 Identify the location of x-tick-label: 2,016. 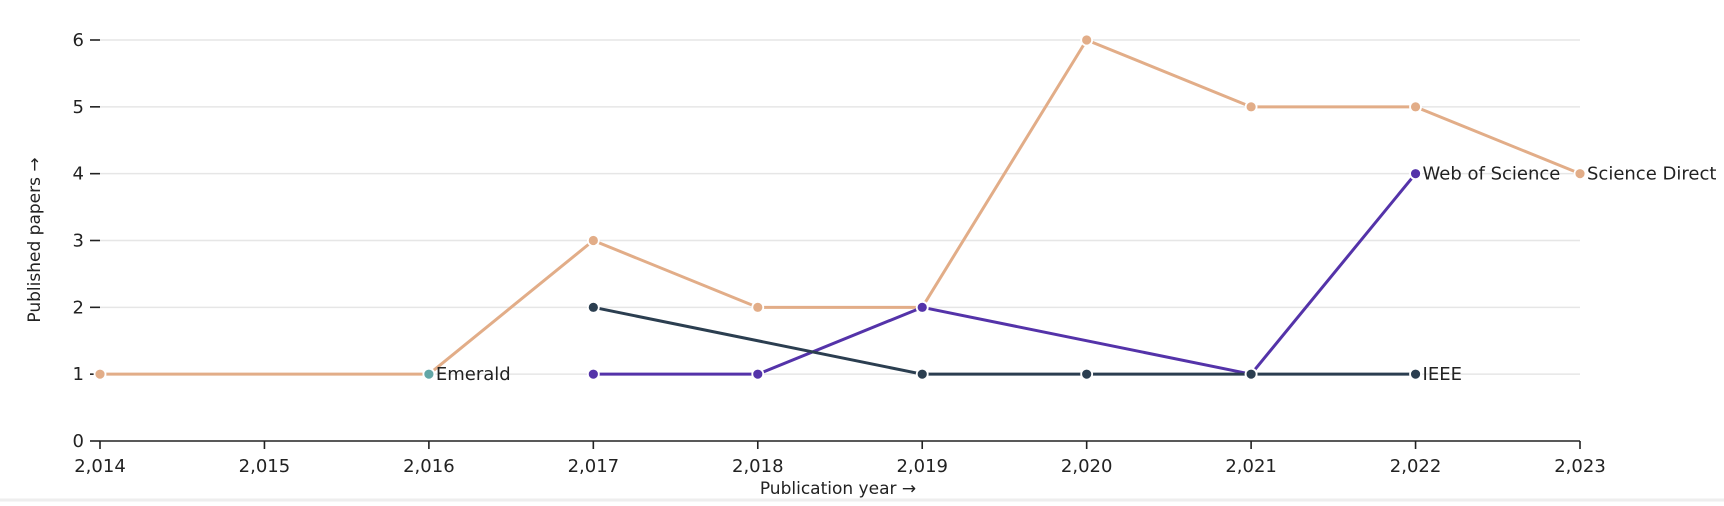
(429, 466).